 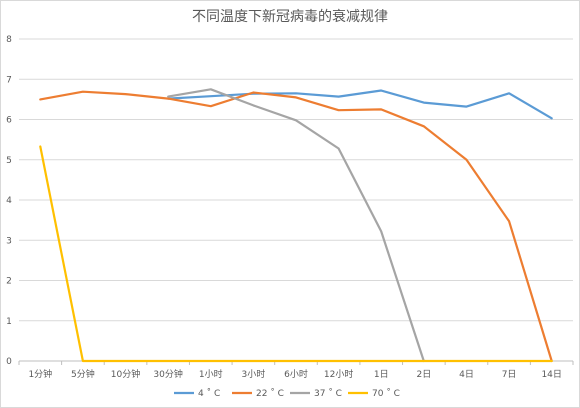 I want to click on legend: 4 ˚ C 22 ˚ C 37 ˚ C 70 ˚ C, so click(x=287, y=393).